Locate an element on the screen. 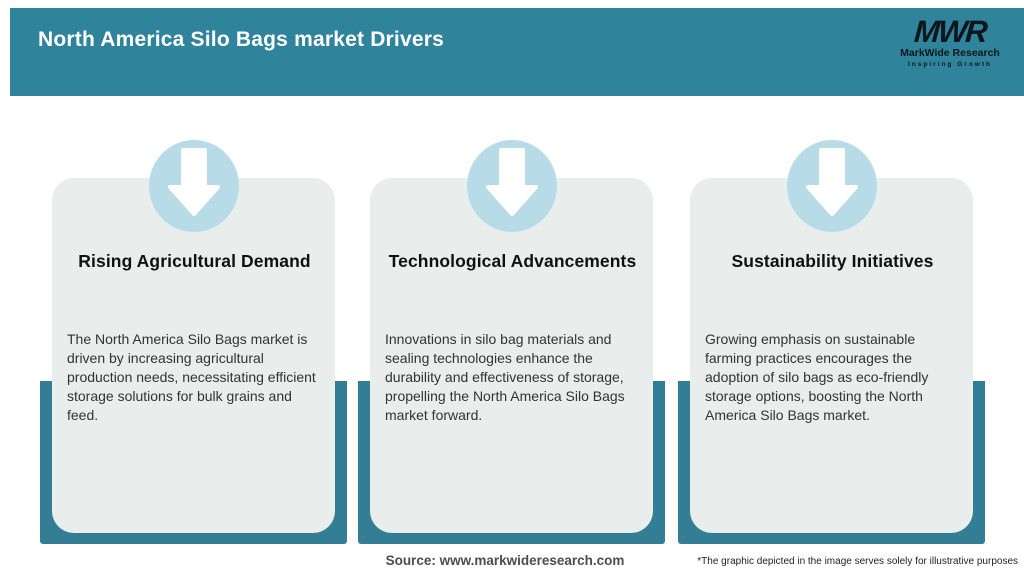  logo-tagline: Inspiring Growth is located at coordinates (950, 64).